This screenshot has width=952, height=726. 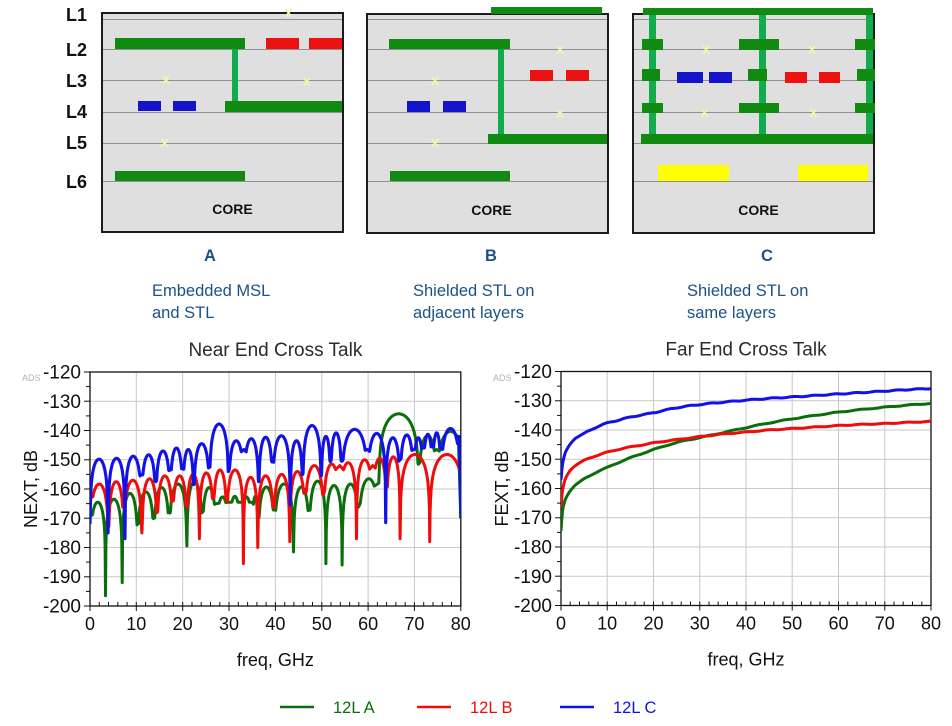 What do you see at coordinates (491, 708) in the screenshot?
I see `svg-text: 12L B` at bounding box center [491, 708].